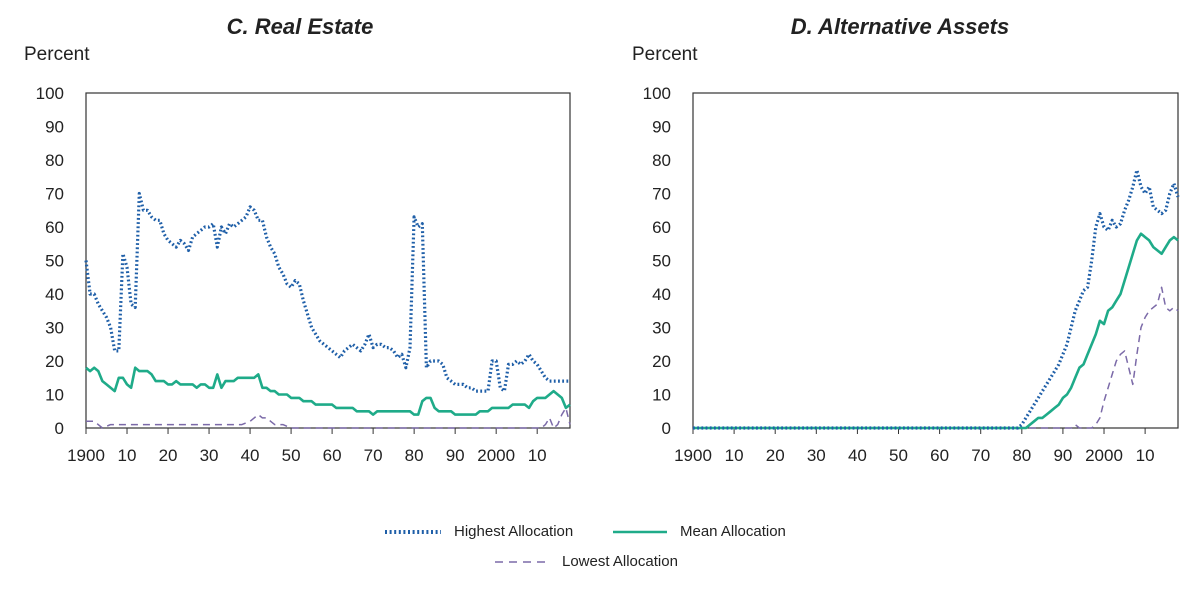  I want to click on legend-item-lowest: Lowest Allocation, so click(586, 561).